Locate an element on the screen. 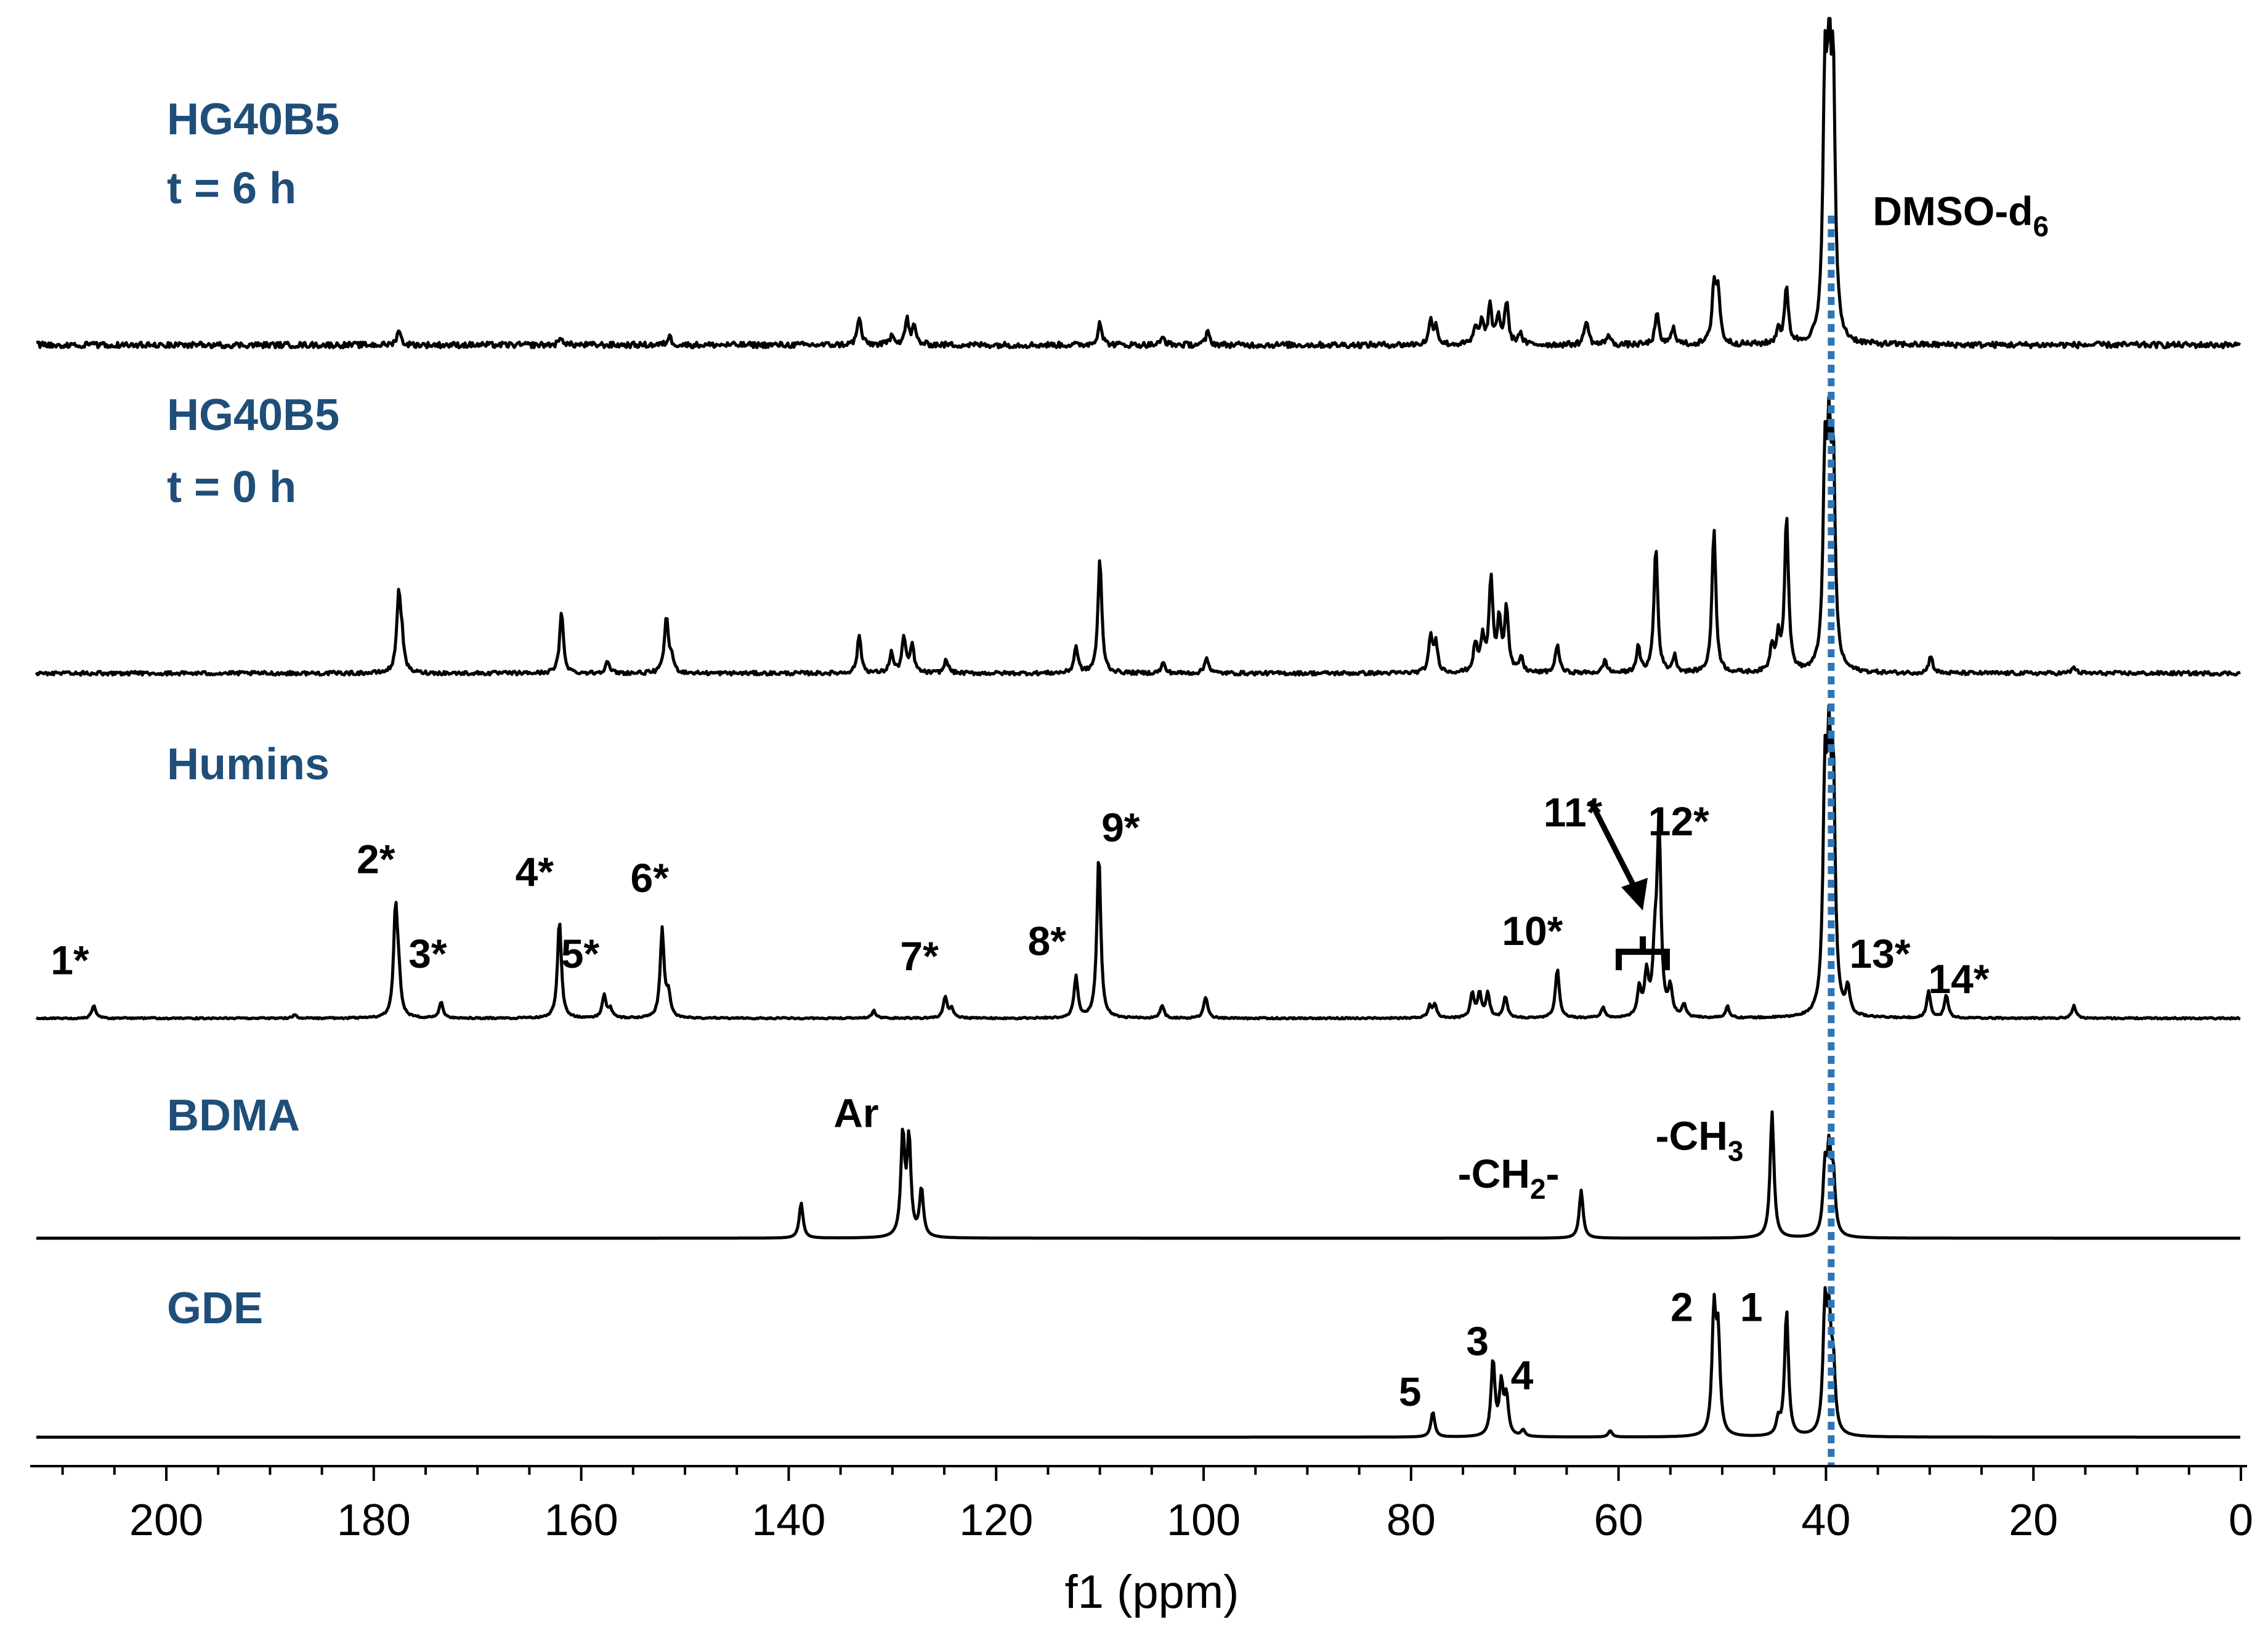 Image resolution: width=2268 pixels, height=1630 pixels. peak-label: 13* is located at coordinates (1880, 953).